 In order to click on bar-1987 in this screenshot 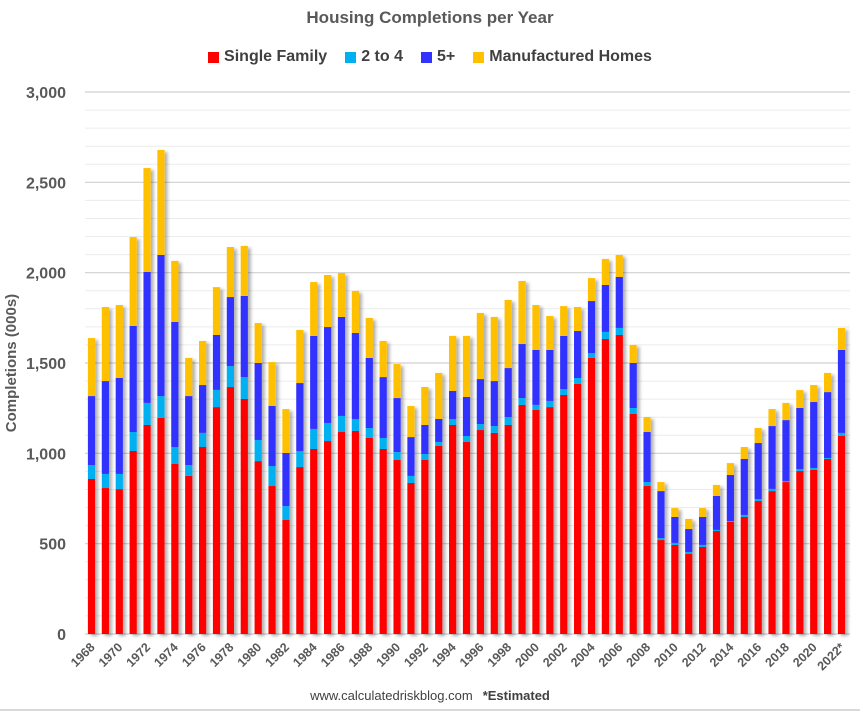, I will do `click(355, 462)`.